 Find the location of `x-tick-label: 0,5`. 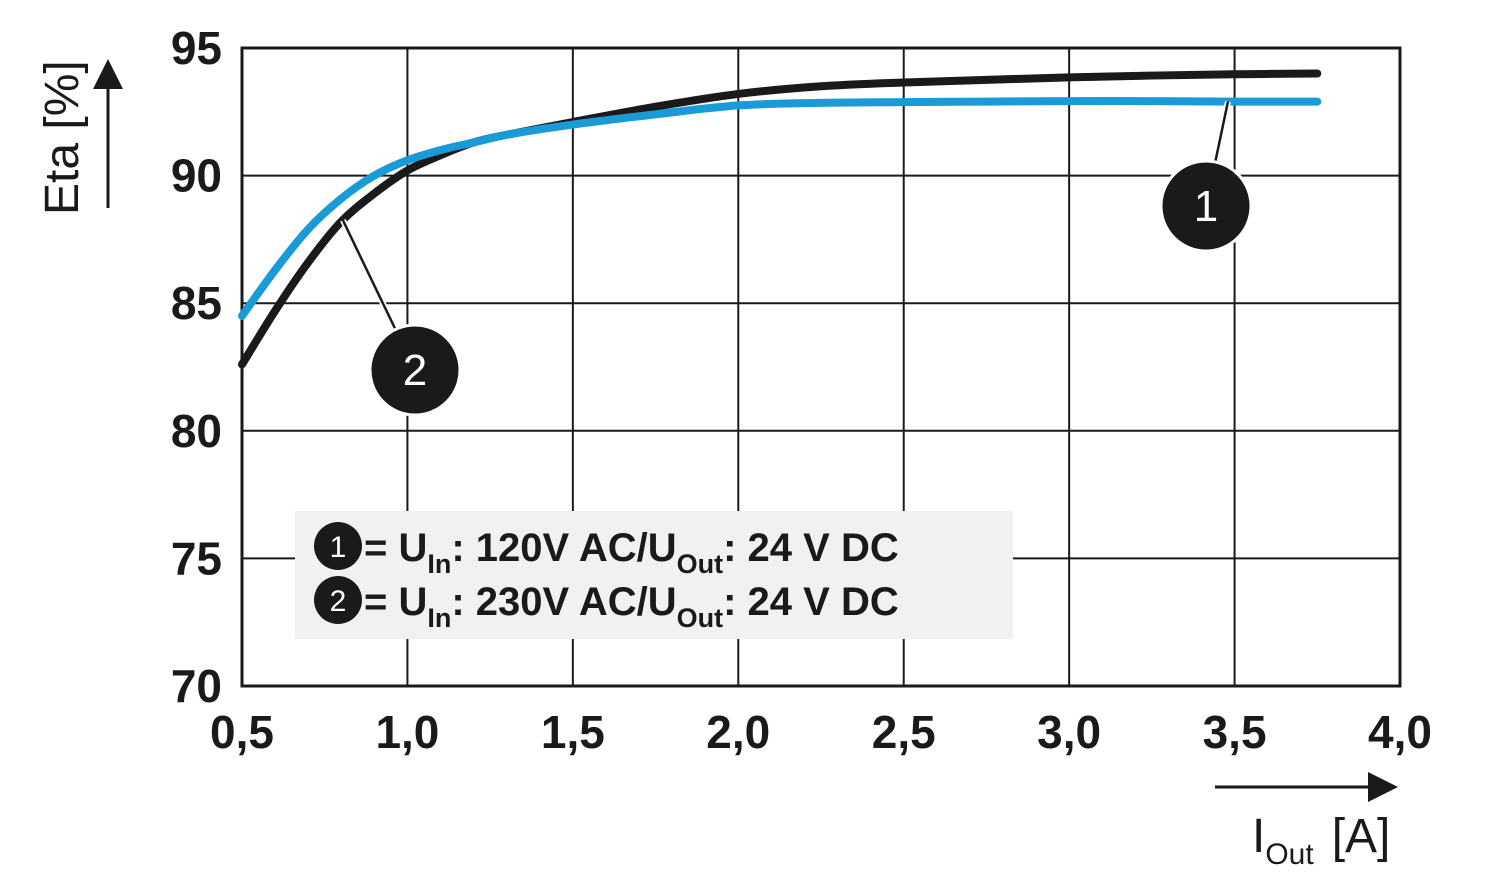

x-tick-label: 0,5 is located at coordinates (242, 732).